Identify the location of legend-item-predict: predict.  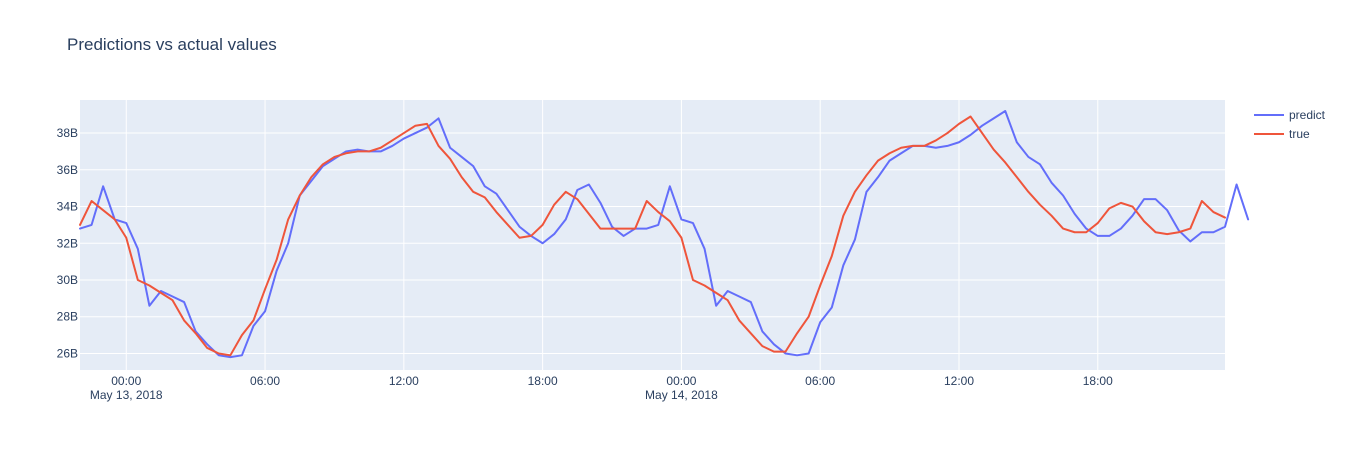
(1290, 115).